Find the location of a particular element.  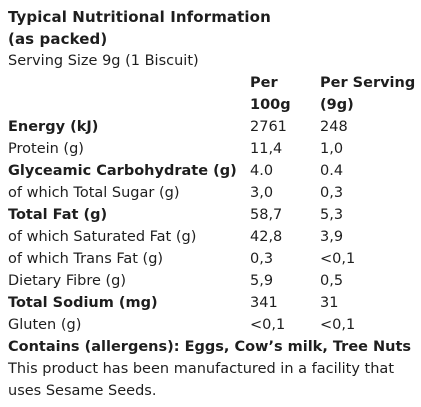

nutrient-per-serving: 0,5 is located at coordinates (332, 281).